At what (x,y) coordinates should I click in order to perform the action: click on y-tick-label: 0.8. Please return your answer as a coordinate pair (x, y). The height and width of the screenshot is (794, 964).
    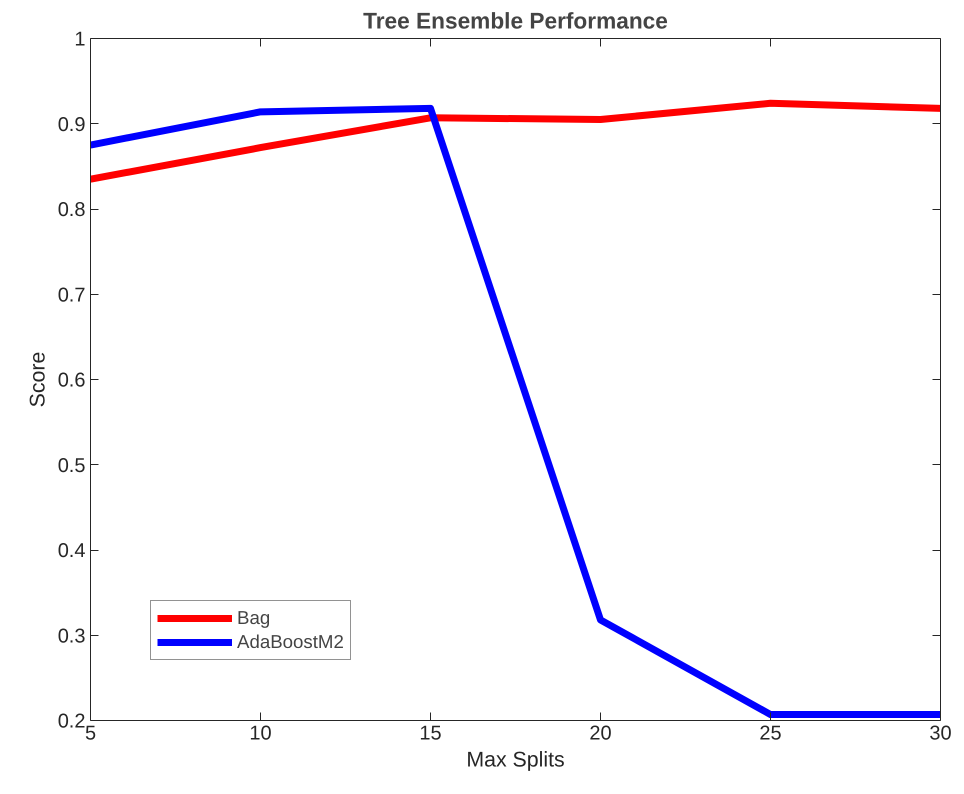
    Looking at the image, I should click on (72, 210).